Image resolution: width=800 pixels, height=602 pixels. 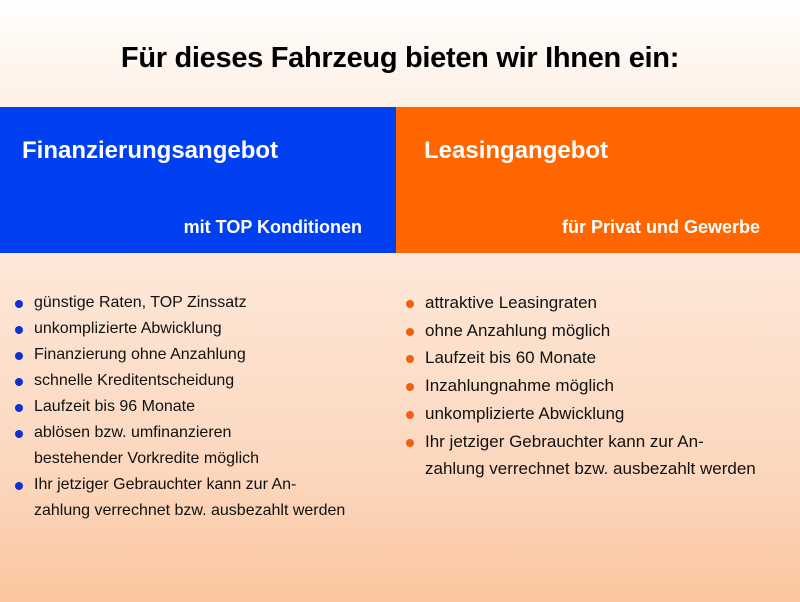 What do you see at coordinates (602, 358) in the screenshot?
I see `list-item: Laufzeit bis 60 Monate` at bounding box center [602, 358].